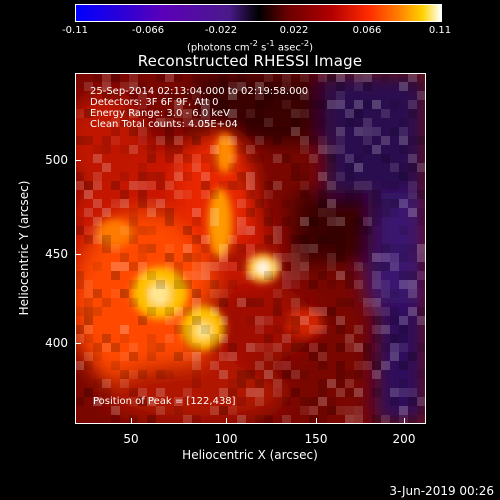 This screenshot has height=500, width=500. Describe the element at coordinates (160, 113) in the screenshot. I see `energy-range-text: Energy Range: 3.0 - 6.0 keV` at that location.